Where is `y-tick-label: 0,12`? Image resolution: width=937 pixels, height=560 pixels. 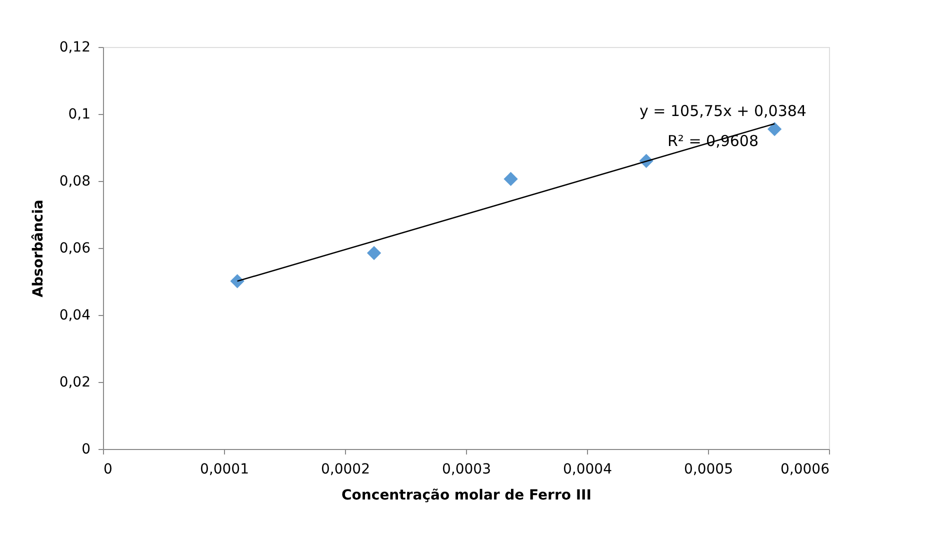
y-tick-label: 0,12 is located at coordinates (74, 48).